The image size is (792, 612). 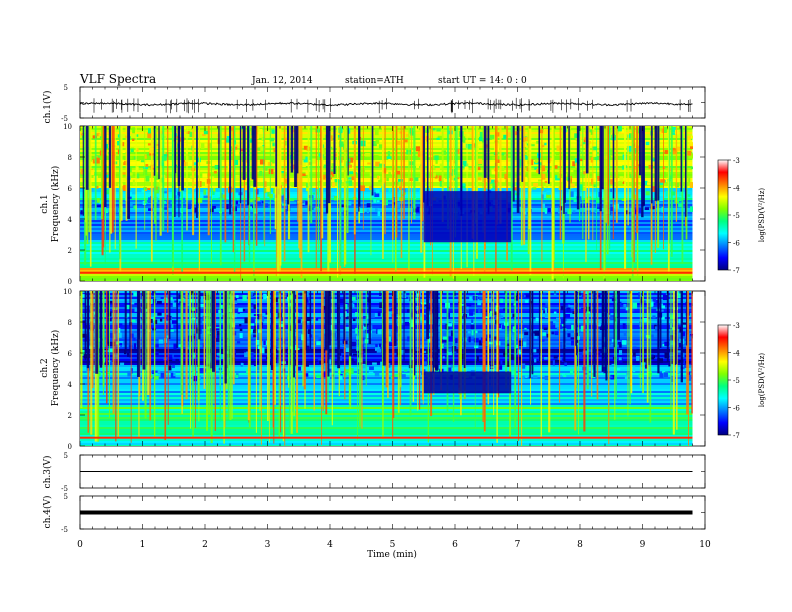 What do you see at coordinates (393, 545) in the screenshot?
I see `x-tick-label: 5` at bounding box center [393, 545].